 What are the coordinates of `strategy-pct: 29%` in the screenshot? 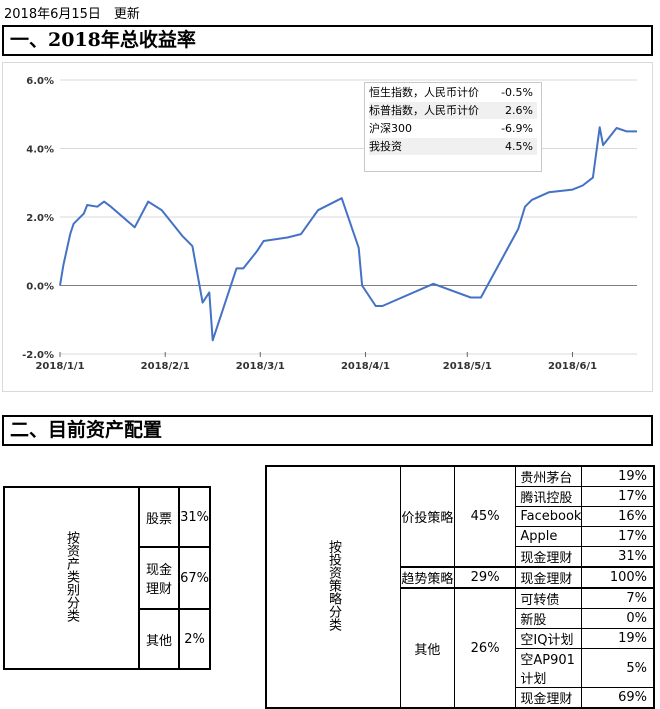 It's located at (485, 577).